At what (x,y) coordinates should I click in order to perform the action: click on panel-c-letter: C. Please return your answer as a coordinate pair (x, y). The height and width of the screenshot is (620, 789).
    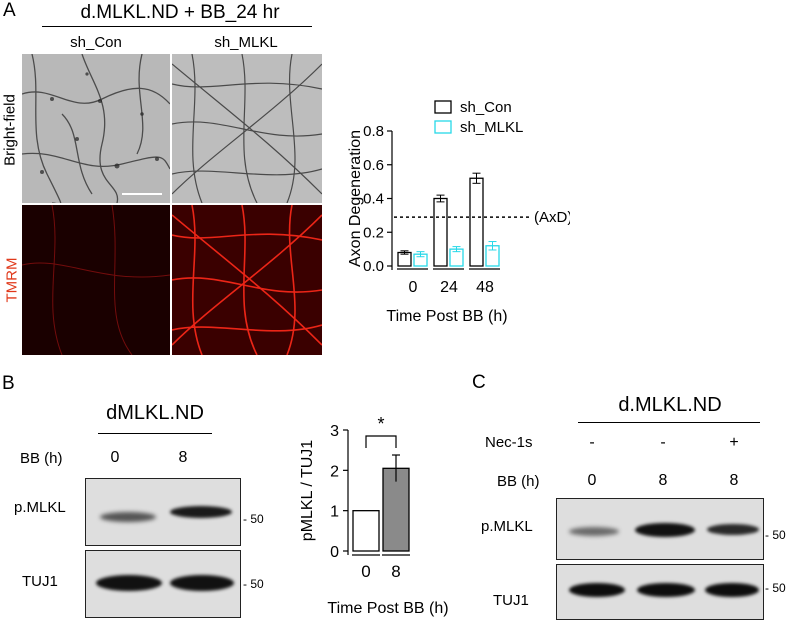
    Looking at the image, I should click on (479, 382).